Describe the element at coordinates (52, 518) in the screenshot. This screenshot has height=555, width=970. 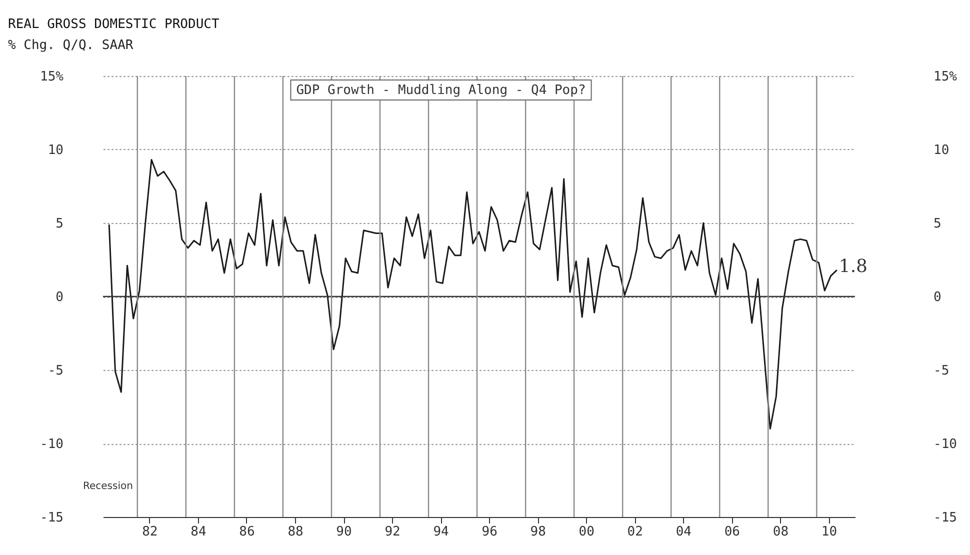
I see `y-tick-label: -15` at that location.